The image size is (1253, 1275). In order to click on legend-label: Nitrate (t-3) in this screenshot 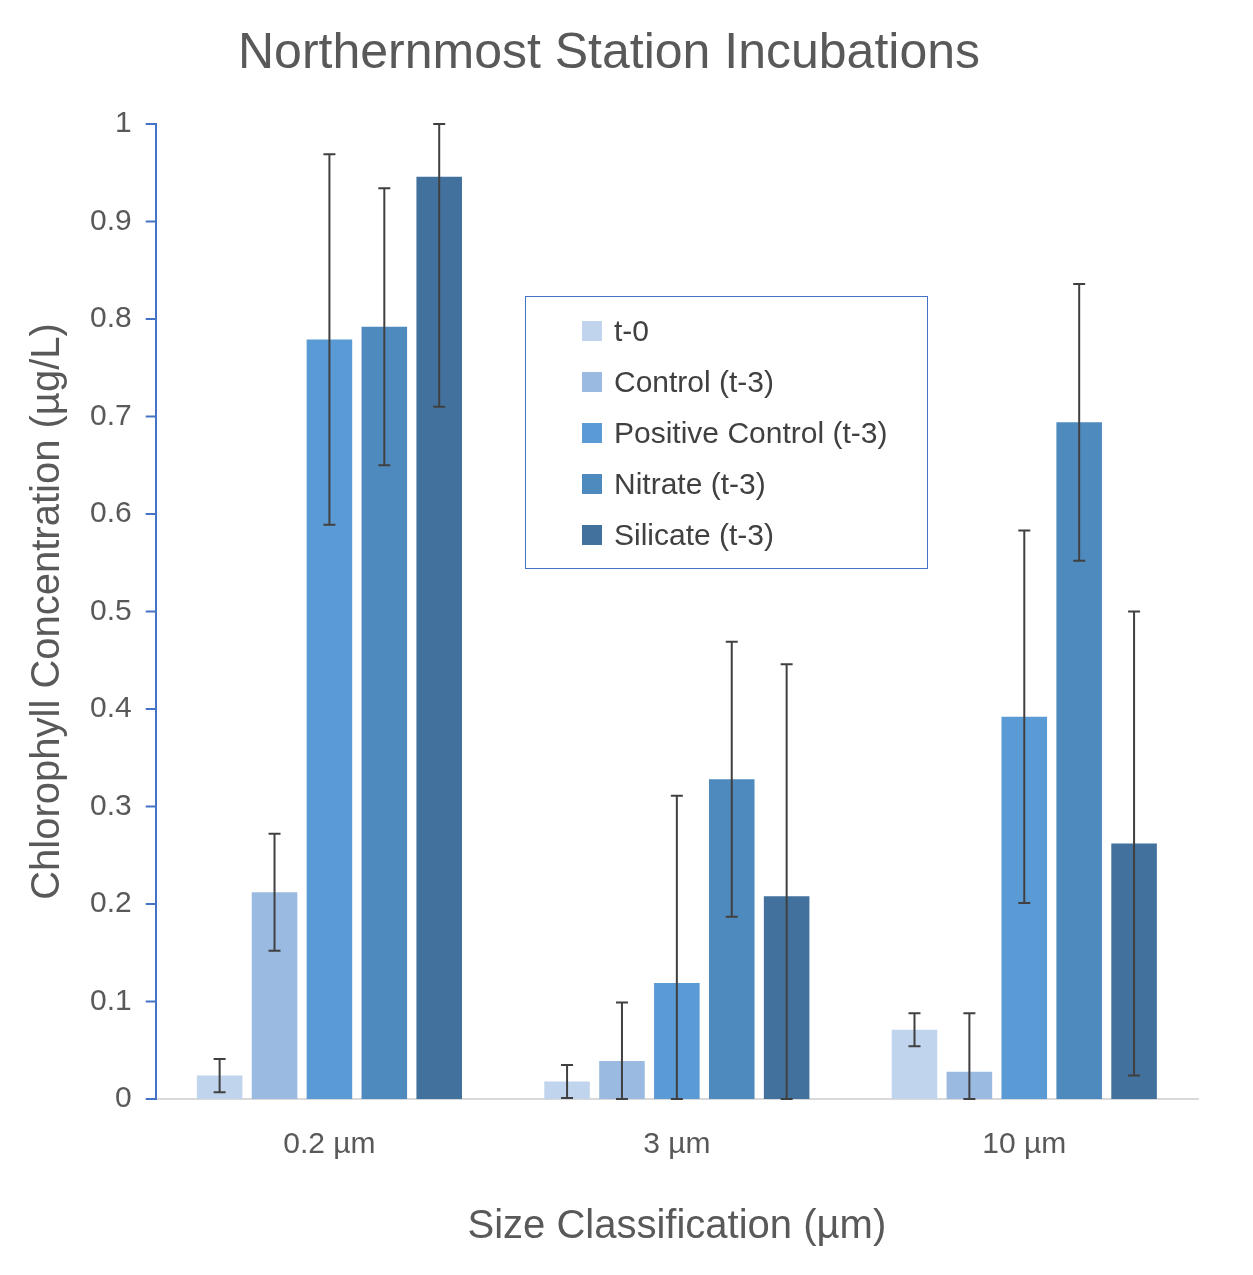, I will do `click(690, 483)`.